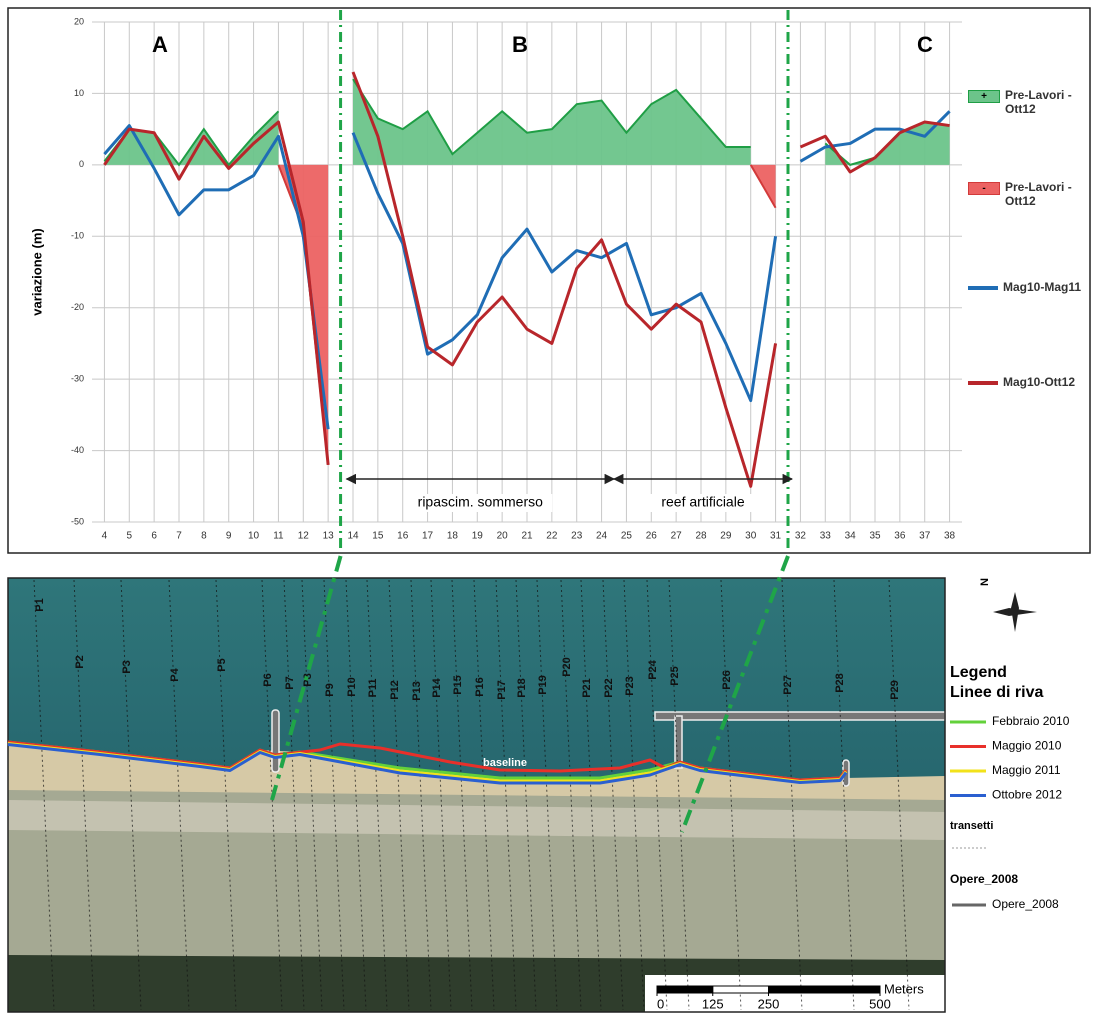  Describe the element at coordinates (304, 536) in the screenshot. I see `x-tick-label: 12` at that location.